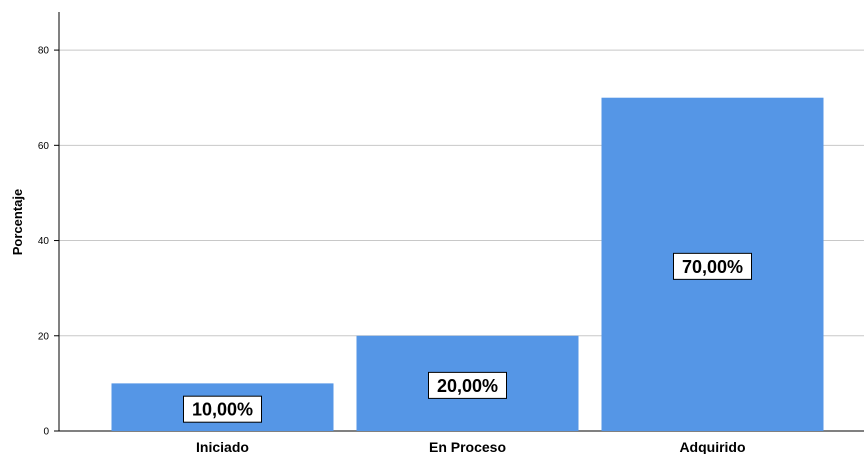 This screenshot has width=864, height=454. What do you see at coordinates (222, 446) in the screenshot?
I see `x-category-label: Iniciado` at bounding box center [222, 446].